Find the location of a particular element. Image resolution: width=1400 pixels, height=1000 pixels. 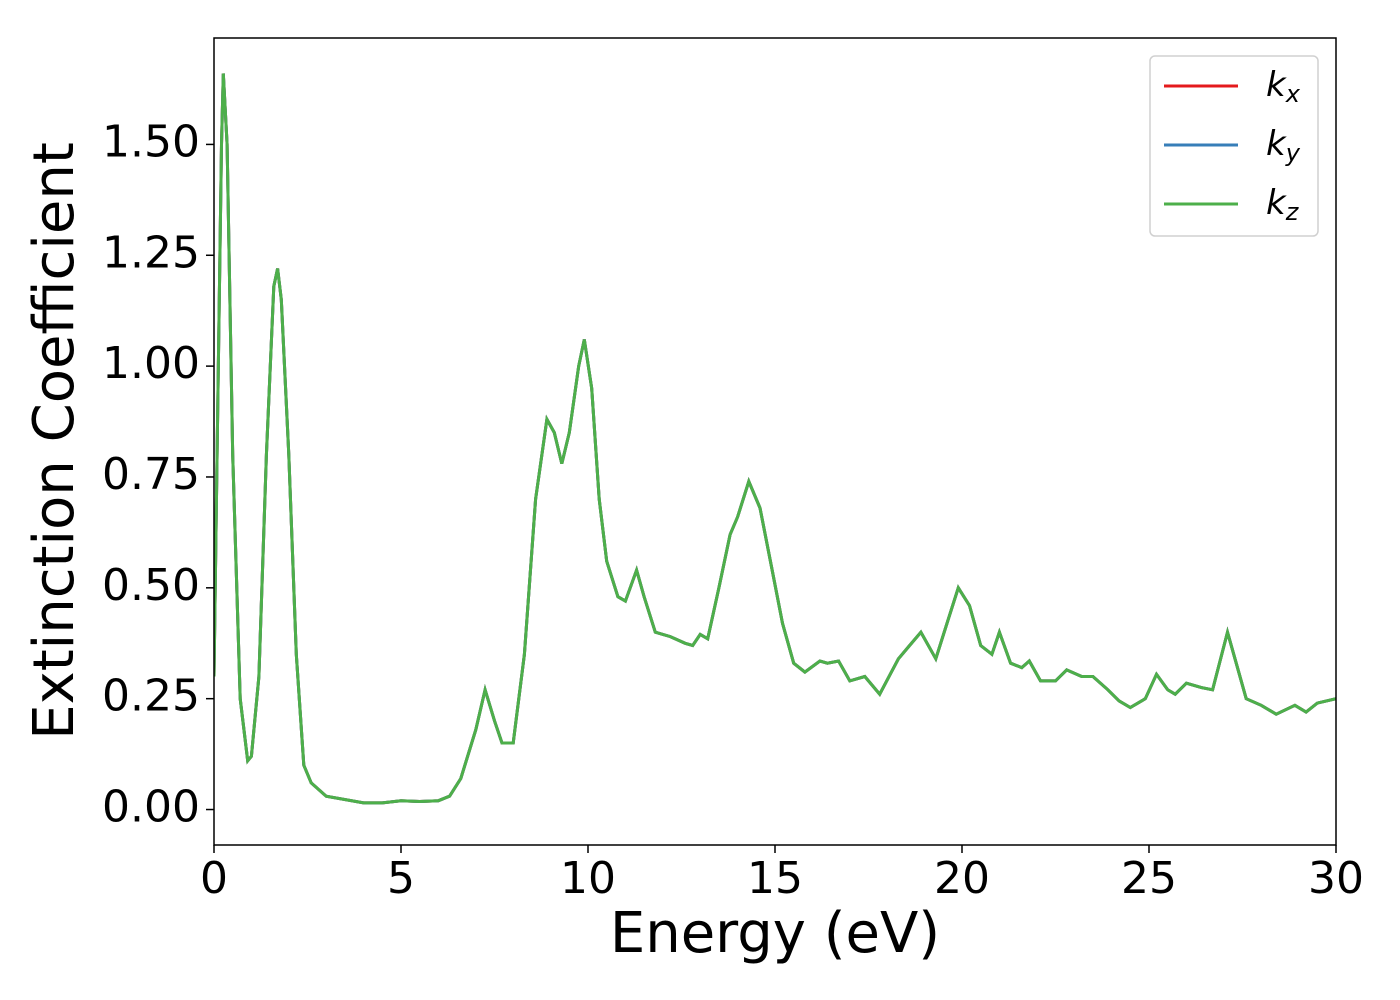

legend-label: ky is located at coordinates (1283, 146).